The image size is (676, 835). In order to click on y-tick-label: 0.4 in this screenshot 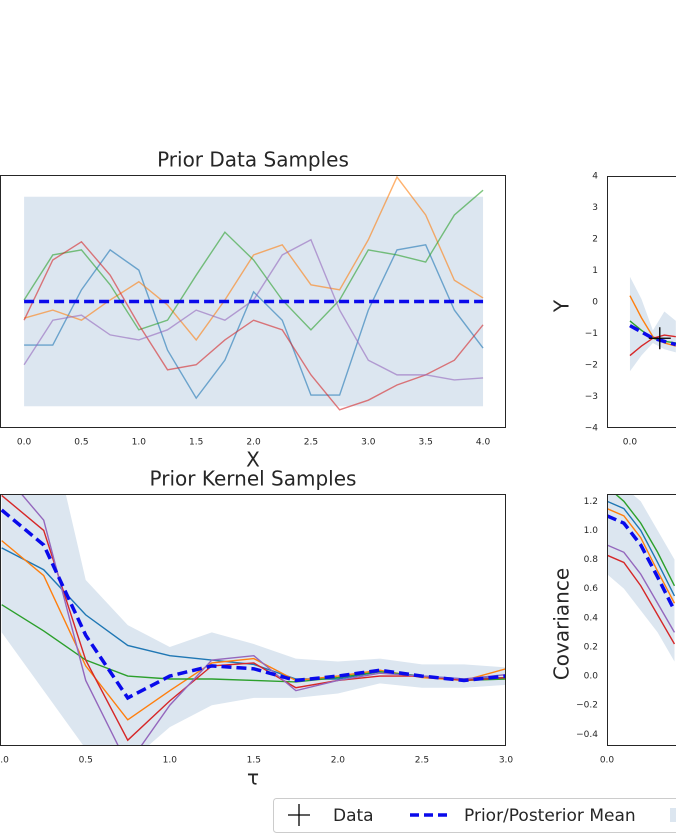, I will do `click(591, 618)`.